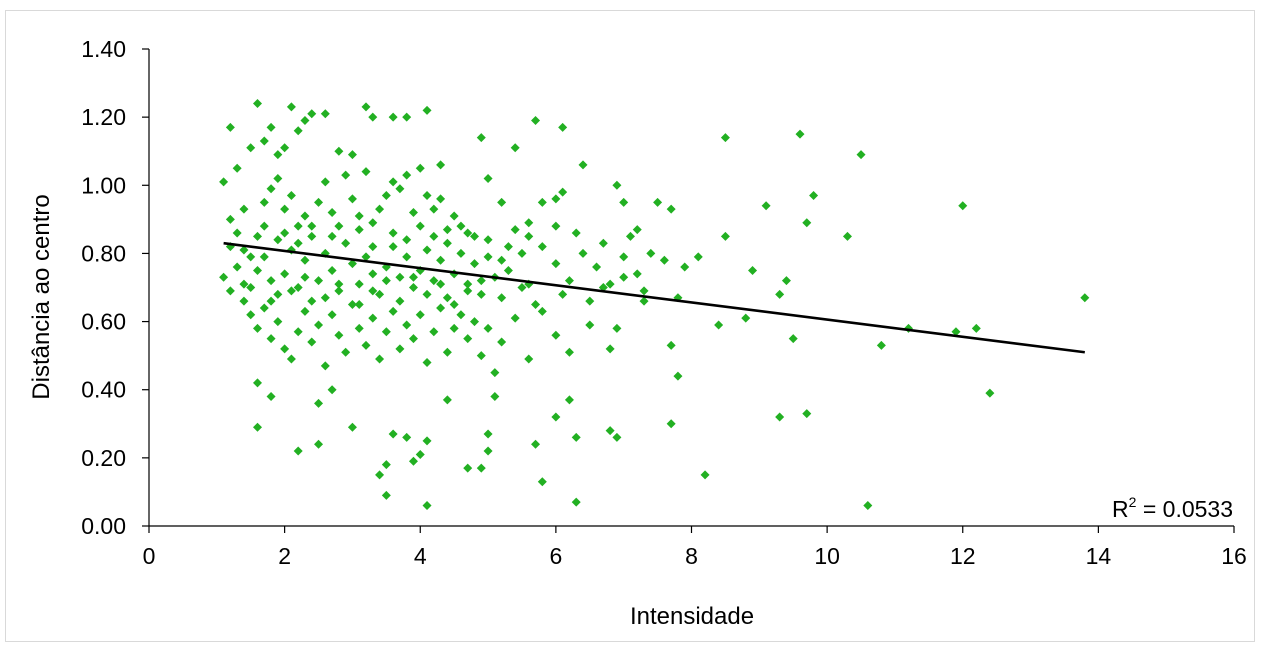 Image resolution: width=1263 pixels, height=648 pixels. Describe the element at coordinates (555, 556) in the screenshot. I see `x-tick-label: 6` at that location.